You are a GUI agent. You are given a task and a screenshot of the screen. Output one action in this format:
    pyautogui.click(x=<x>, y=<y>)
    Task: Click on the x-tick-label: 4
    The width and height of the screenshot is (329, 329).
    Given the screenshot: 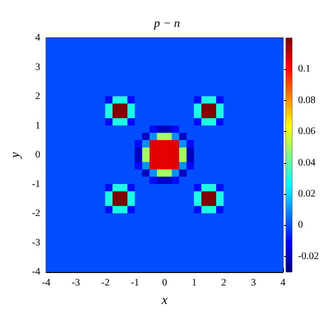 What is the action you would take?
    pyautogui.click(x=283, y=283)
    